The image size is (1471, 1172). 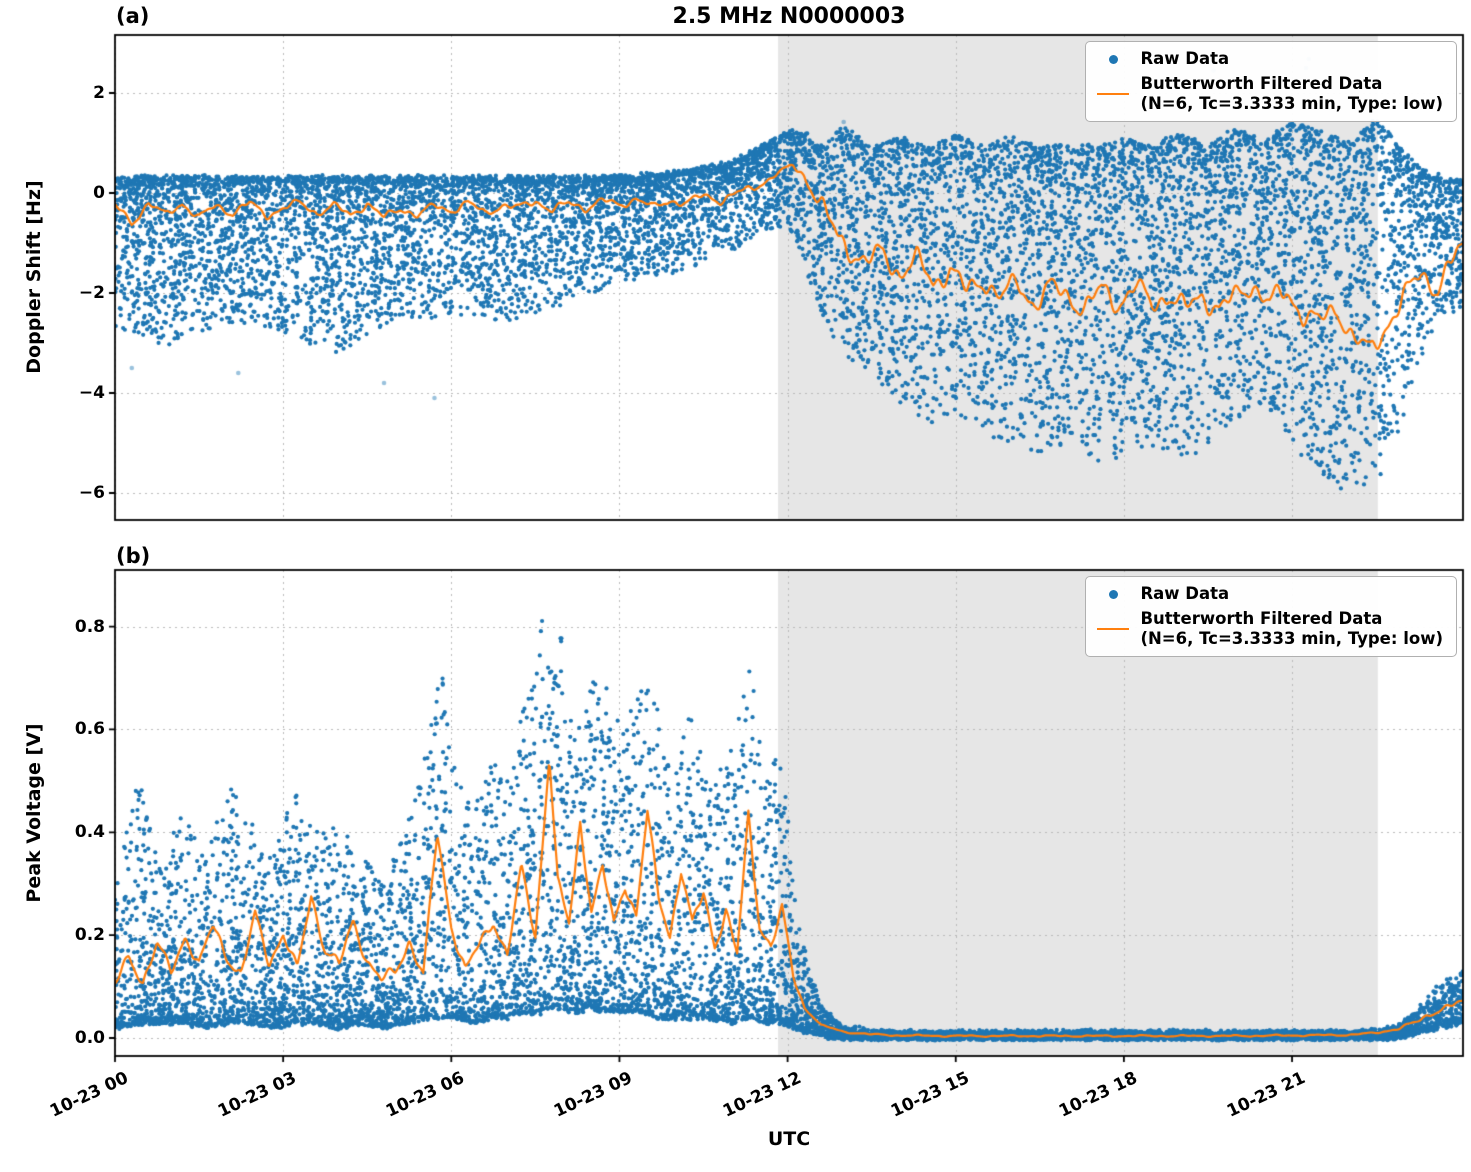 I want to click on chart-title: 2.5 MHz N0000003, so click(x=789, y=16).